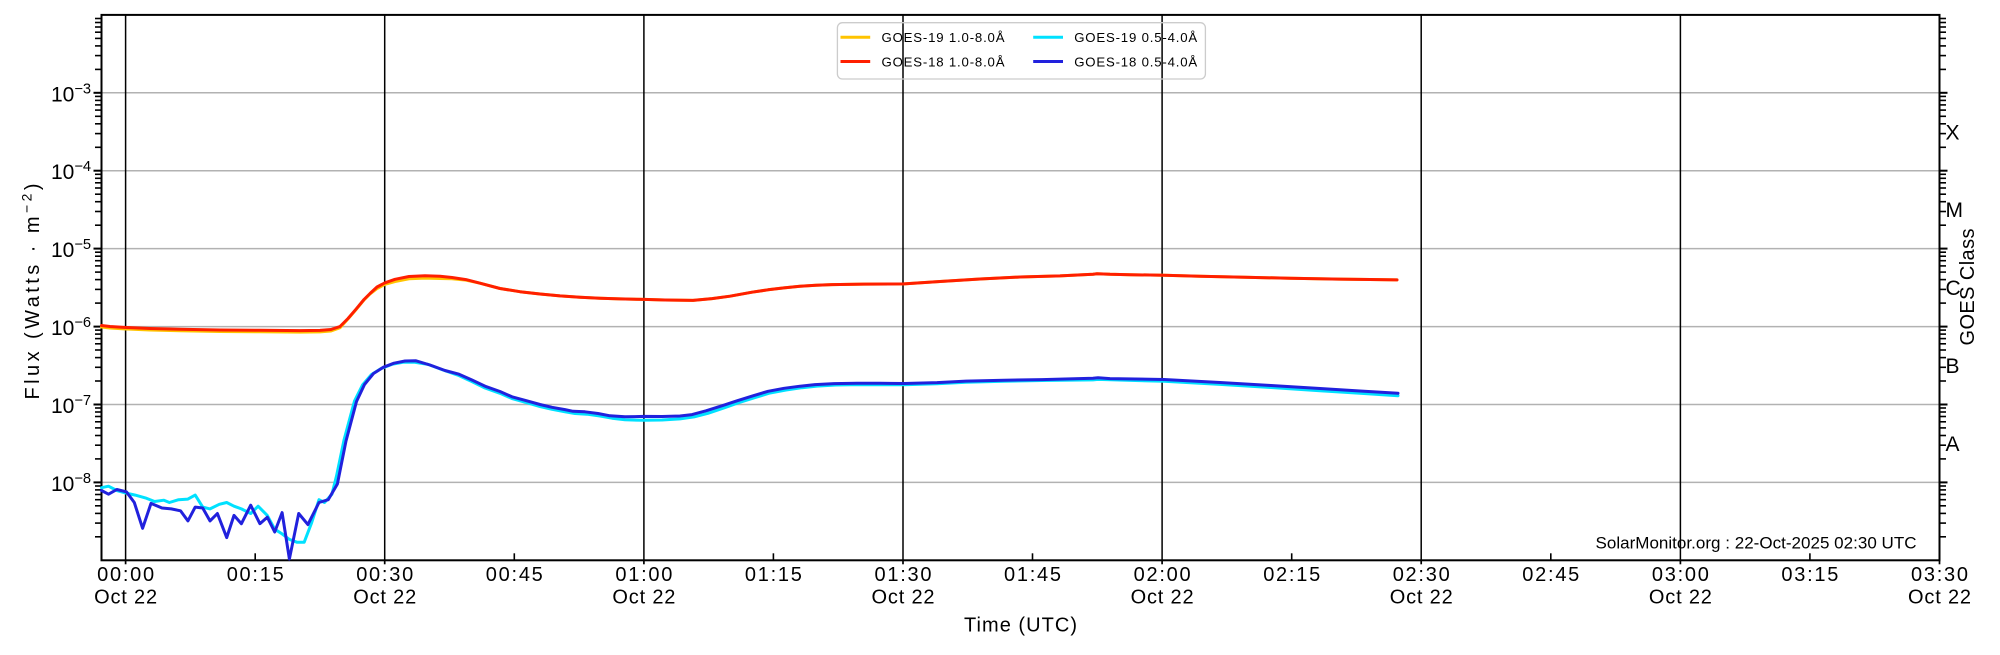 Image resolution: width=2000 pixels, height=655 pixels. What do you see at coordinates (1020, 626) in the screenshot?
I see `svg-text: Time (UTC)` at bounding box center [1020, 626].